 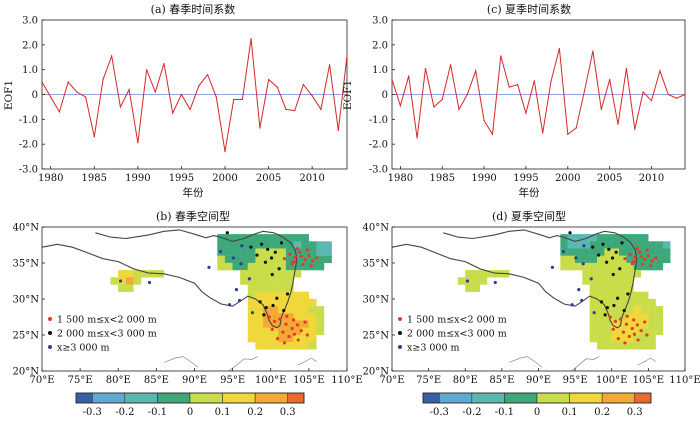 What do you see at coordinates (537, 412) in the screenshot?
I see `colorbar-right-tick-label: 0` at bounding box center [537, 412].